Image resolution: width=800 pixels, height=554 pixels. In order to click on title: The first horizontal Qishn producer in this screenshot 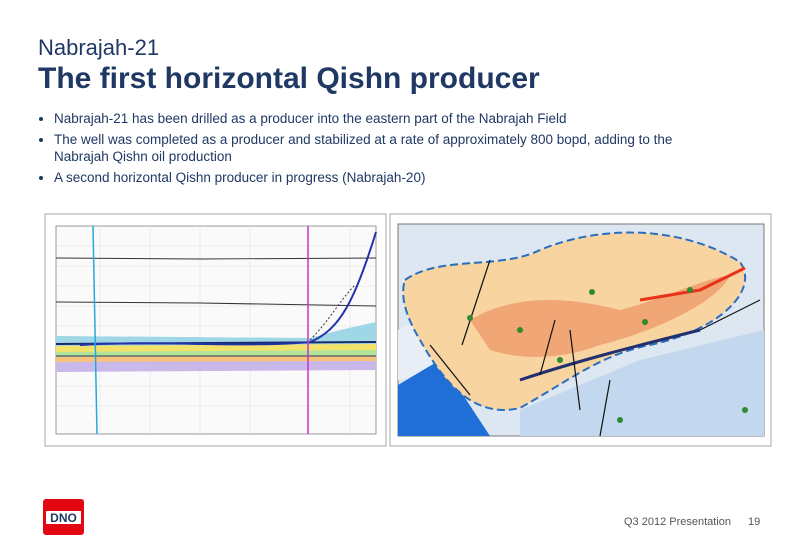, I will do `click(289, 78)`.